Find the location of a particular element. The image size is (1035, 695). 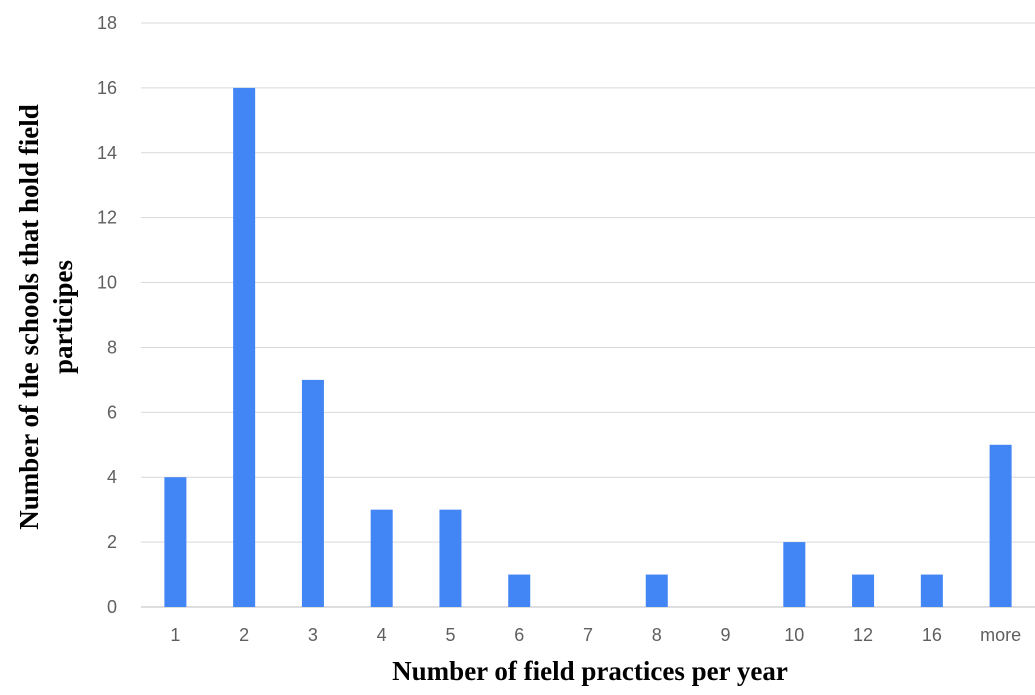

x-tick-label: 4 is located at coordinates (382, 635).